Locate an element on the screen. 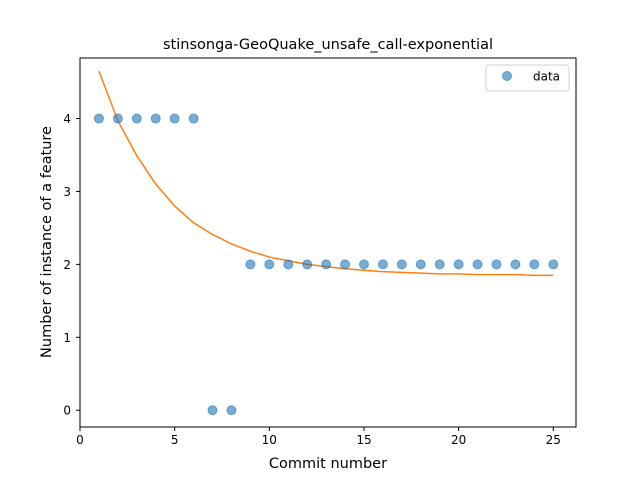 Image resolution: width=640 pixels, height=484 pixels. y-axis-label: Number of instance of a feature is located at coordinates (47, 242).